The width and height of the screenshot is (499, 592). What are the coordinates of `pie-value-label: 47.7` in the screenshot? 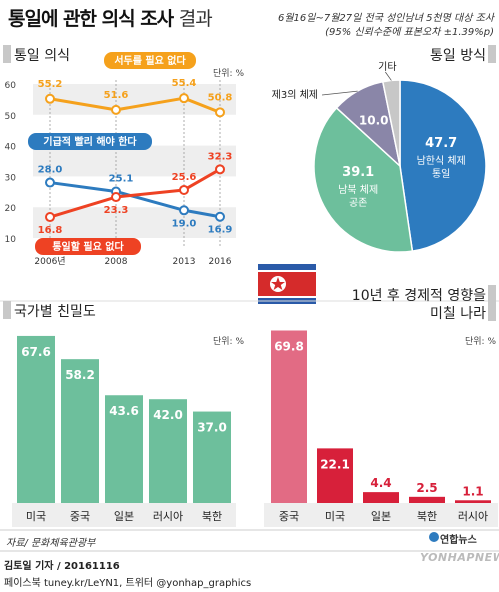 It's located at (441, 143).